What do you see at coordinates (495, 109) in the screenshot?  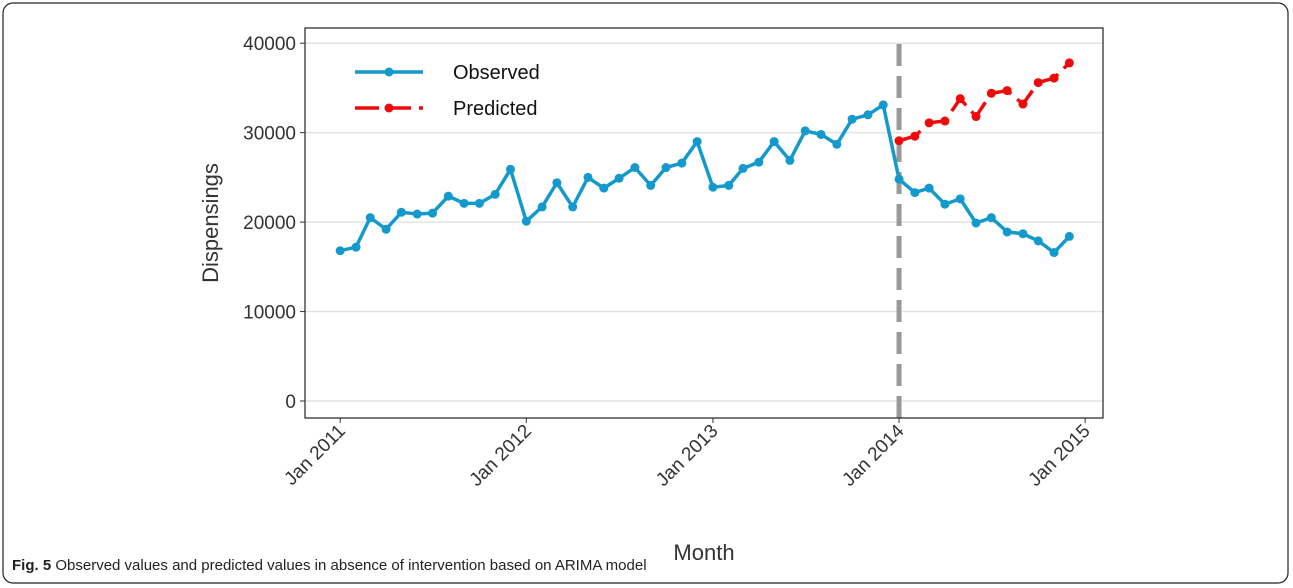 I see `legend-label: Predicted` at bounding box center [495, 109].